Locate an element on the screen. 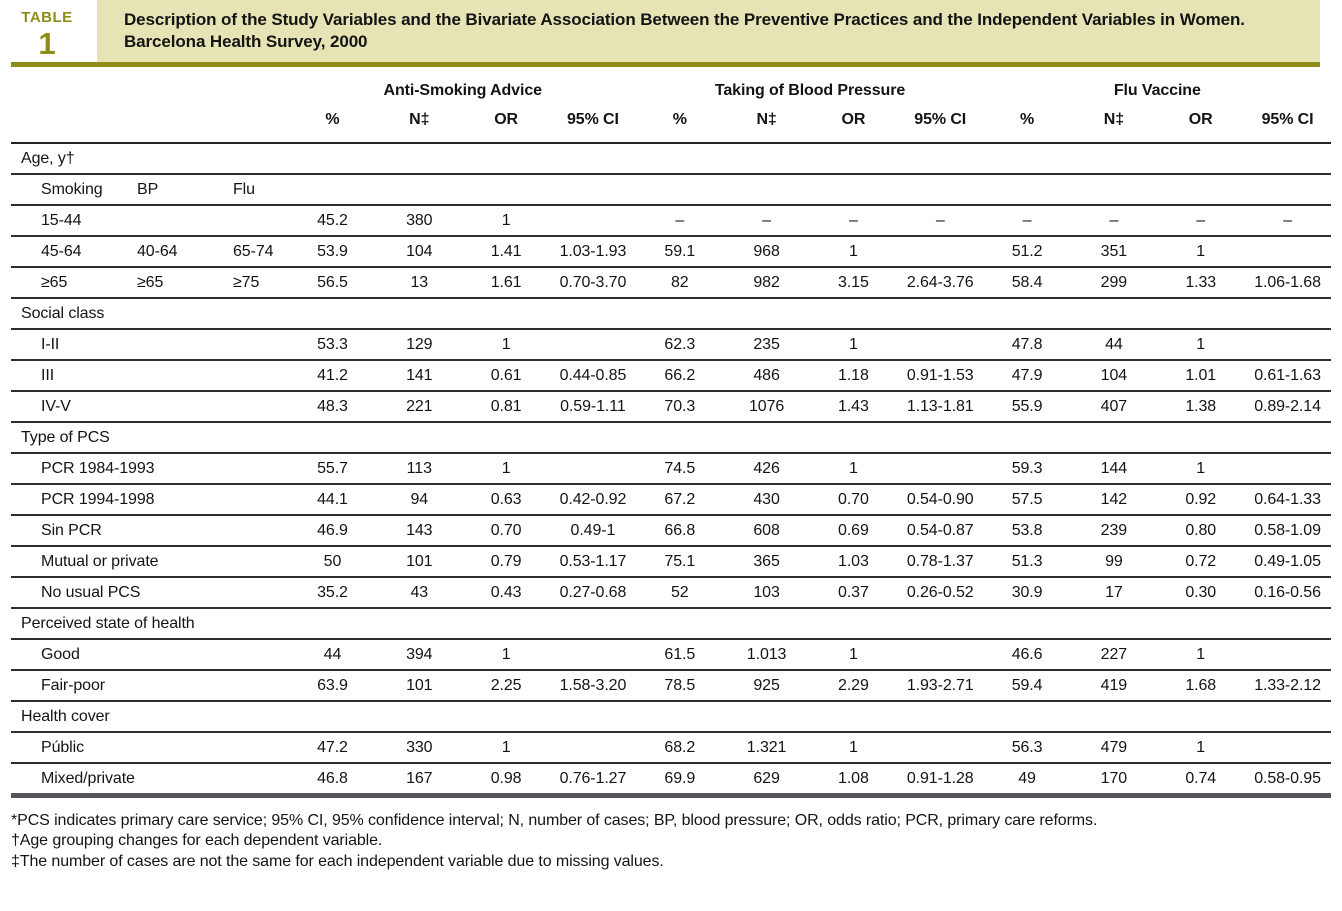 Image resolution: width=1342 pixels, height=911 pixels. table-row: Públic 47.2 330 1 68.2 1.321 1 56.3 479 1 is located at coordinates (671, 748).